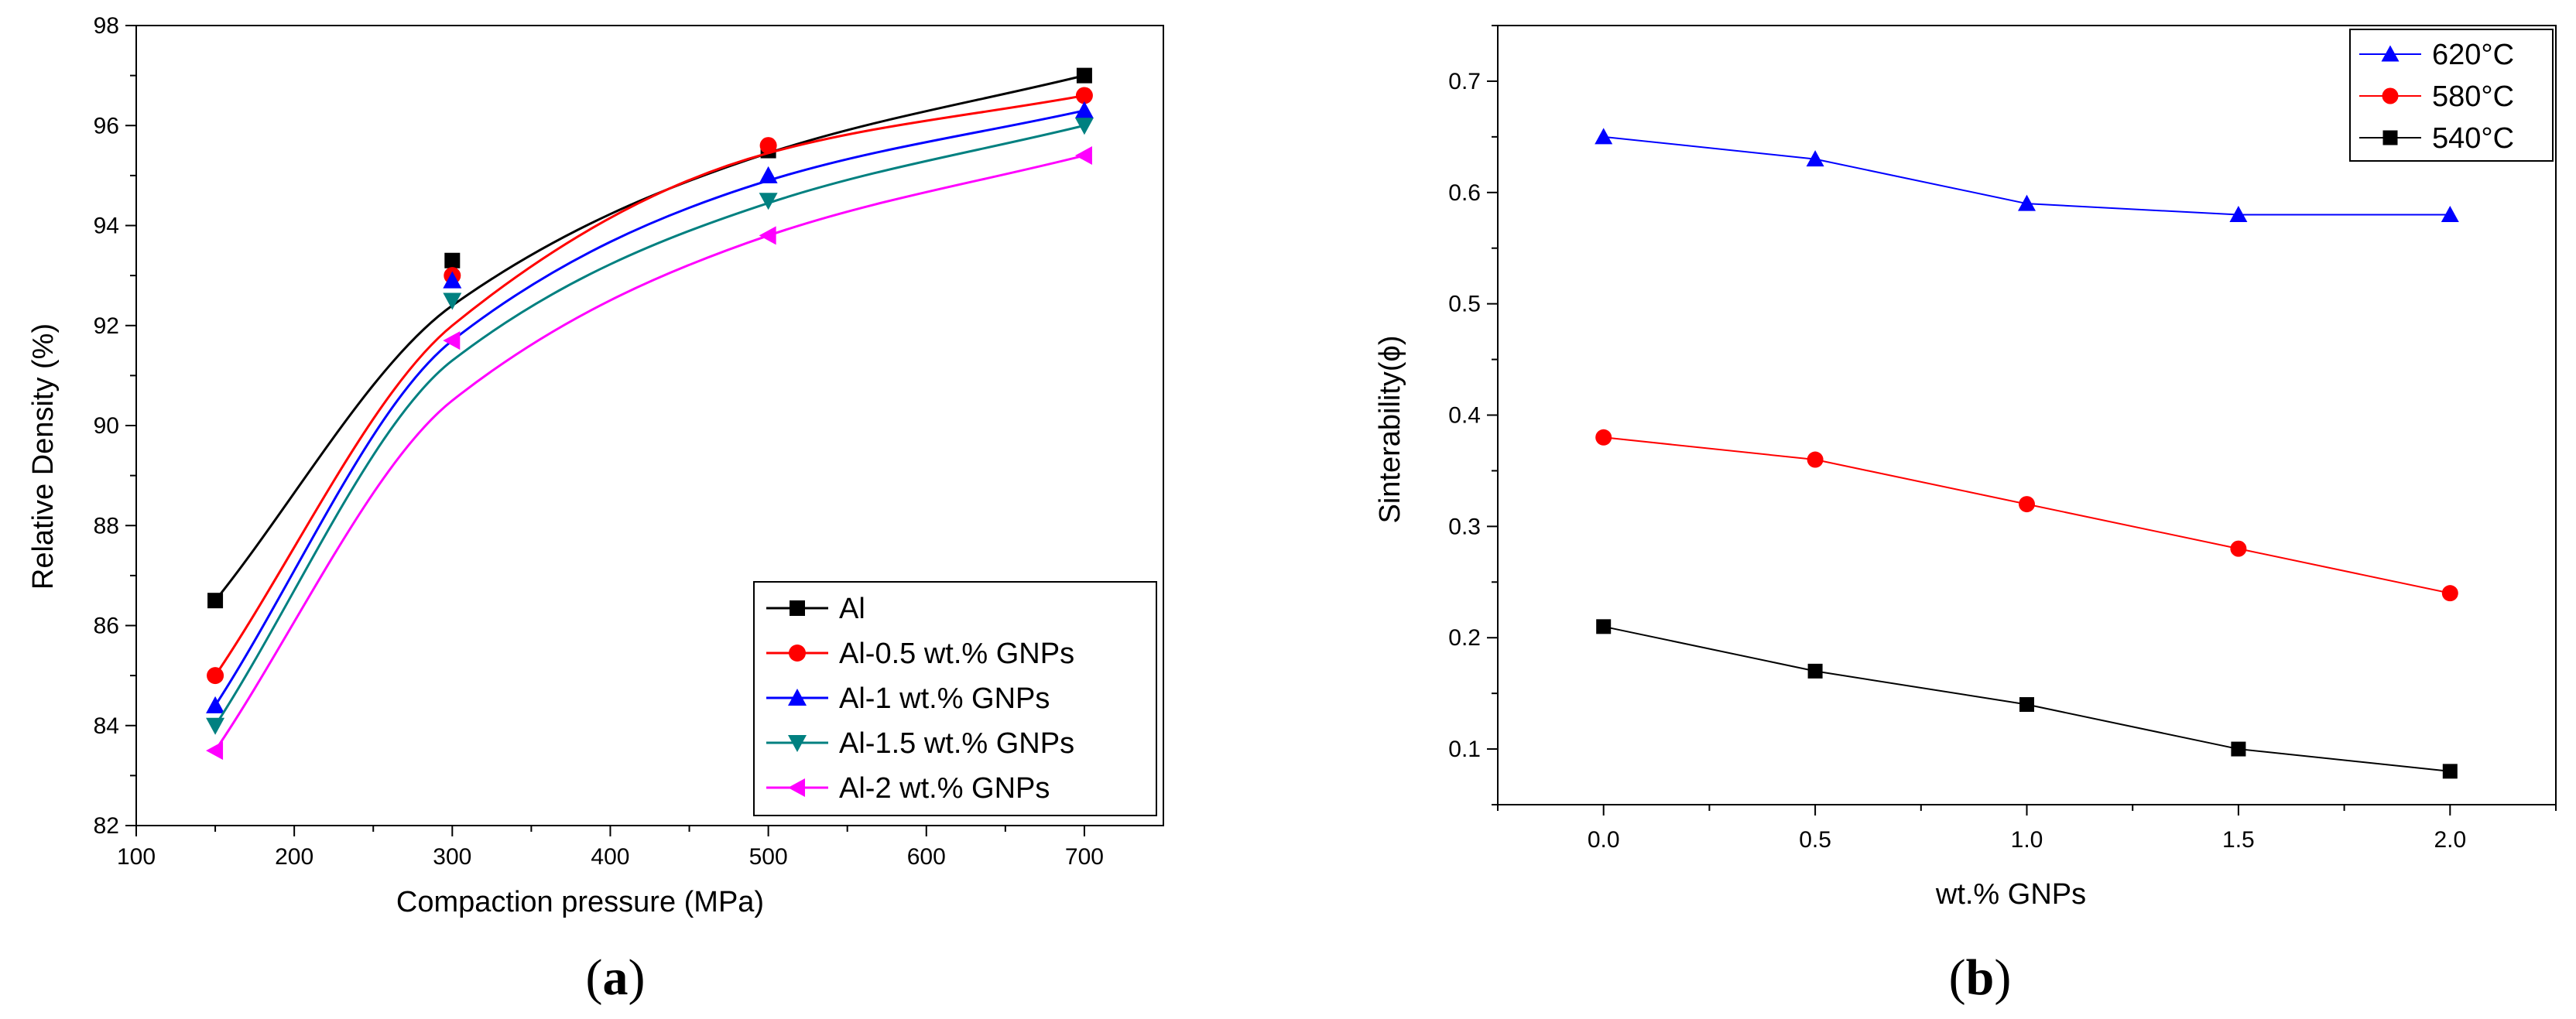  What do you see at coordinates (1464, 526) in the screenshot?
I see `y-tick-label-b: 0.3` at bounding box center [1464, 526].